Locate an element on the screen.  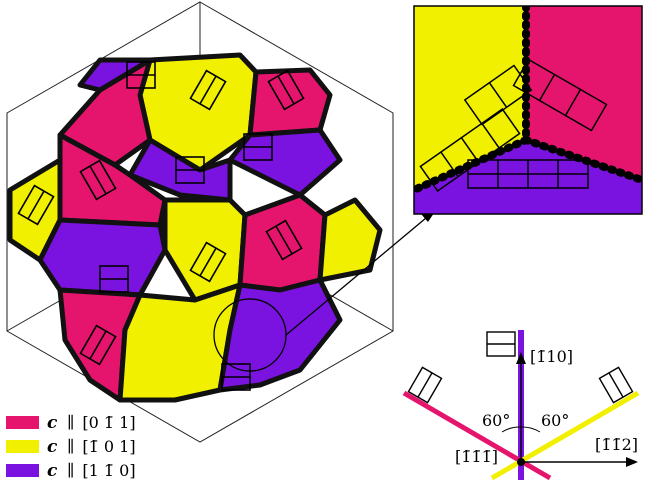
legend-row-011: c ∥ [0 1̄ 1] is located at coordinates (86, 422).